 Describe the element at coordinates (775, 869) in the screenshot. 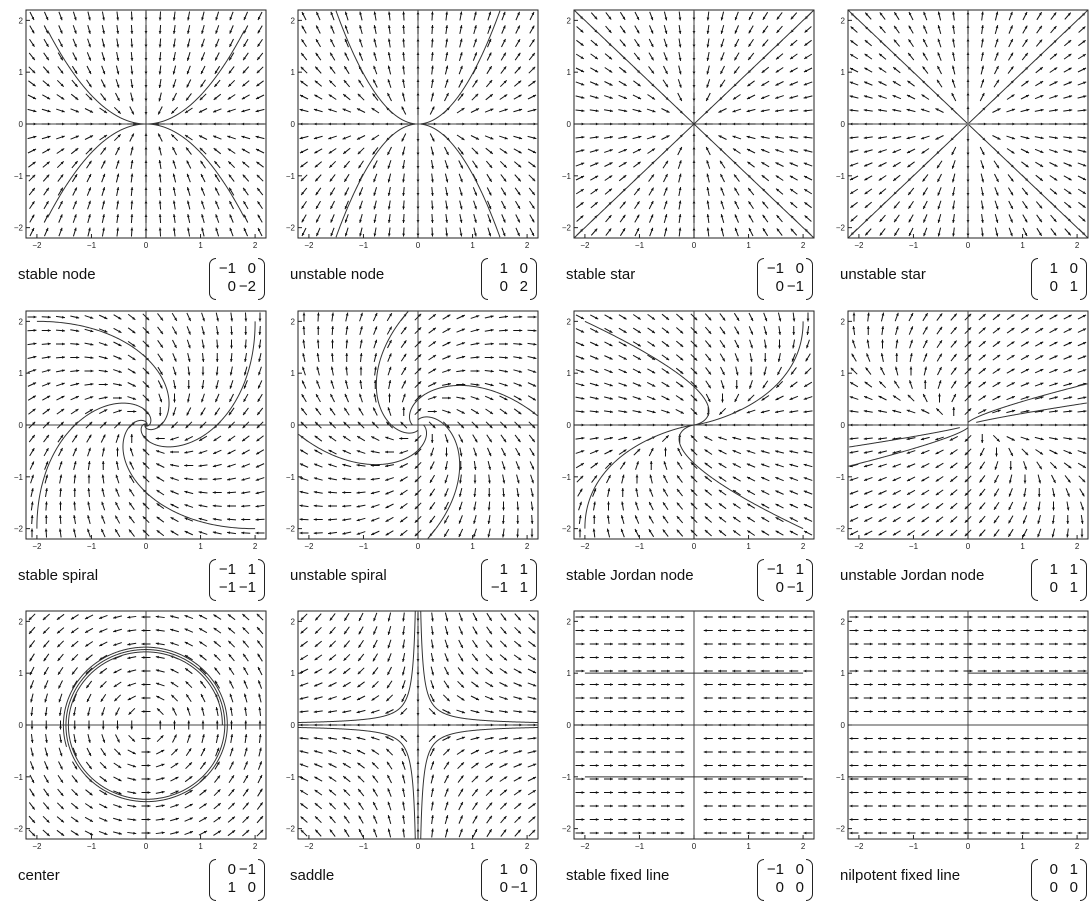

I see `matrix-entry: −1` at that location.